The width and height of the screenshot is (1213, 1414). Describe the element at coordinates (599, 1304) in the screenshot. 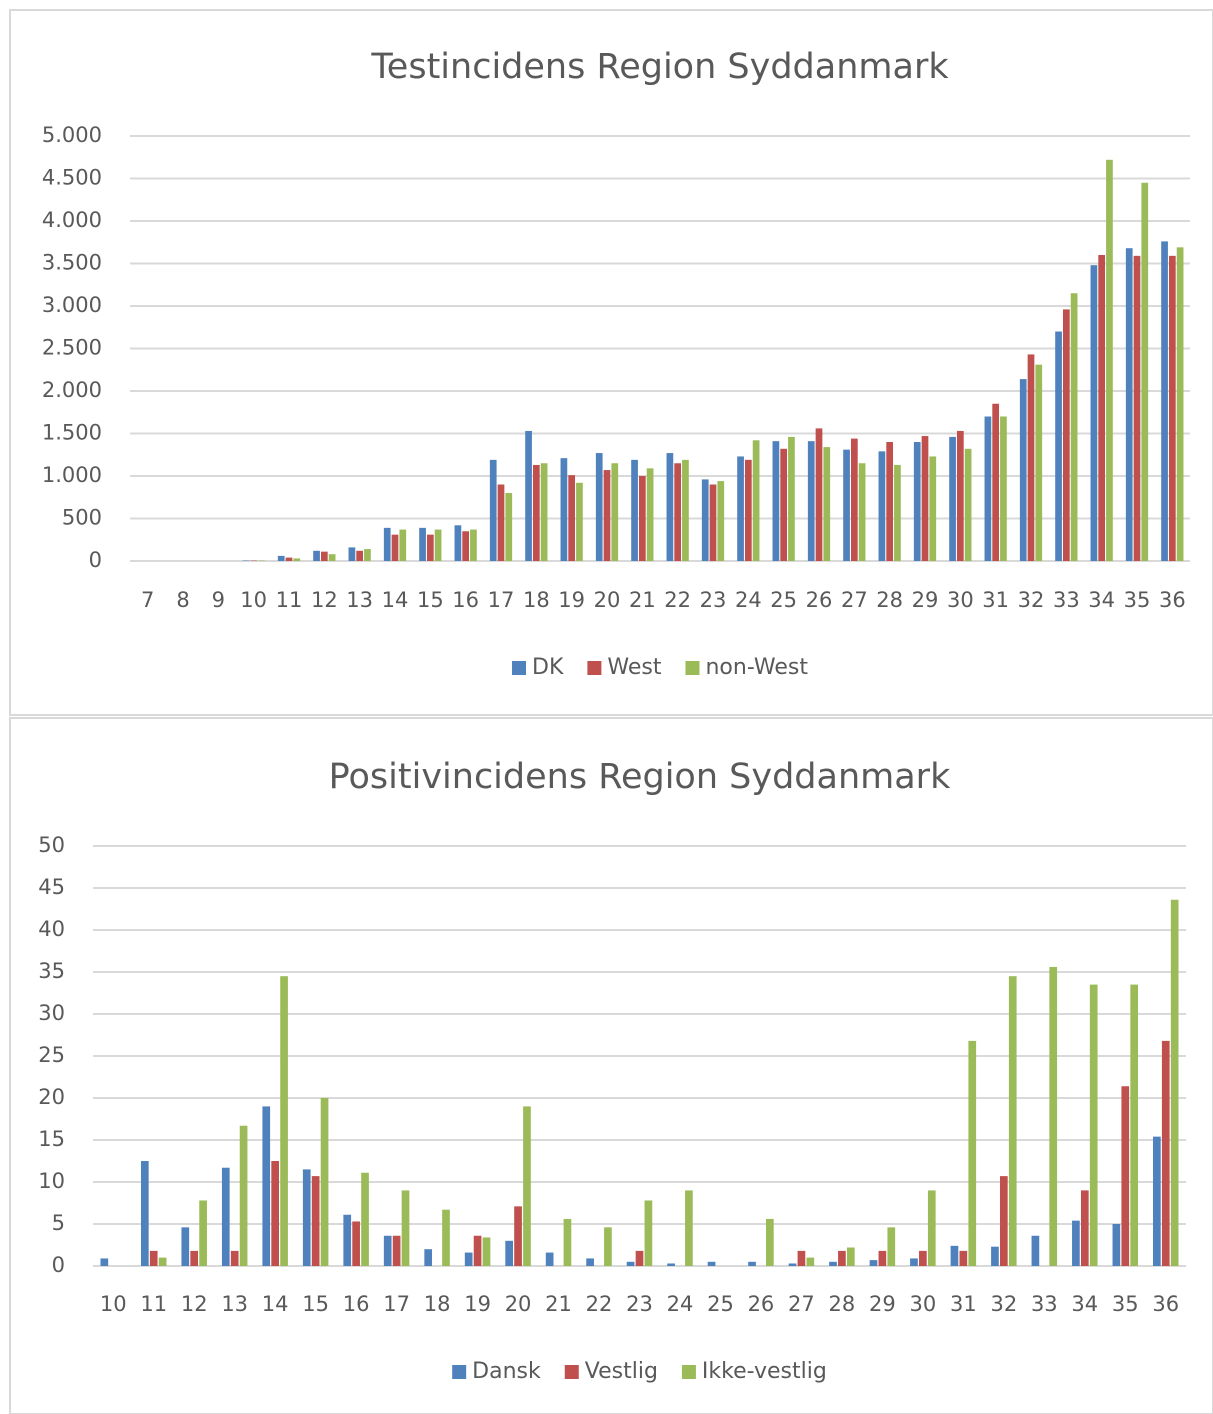

I see `x-tick-label: 22` at that location.